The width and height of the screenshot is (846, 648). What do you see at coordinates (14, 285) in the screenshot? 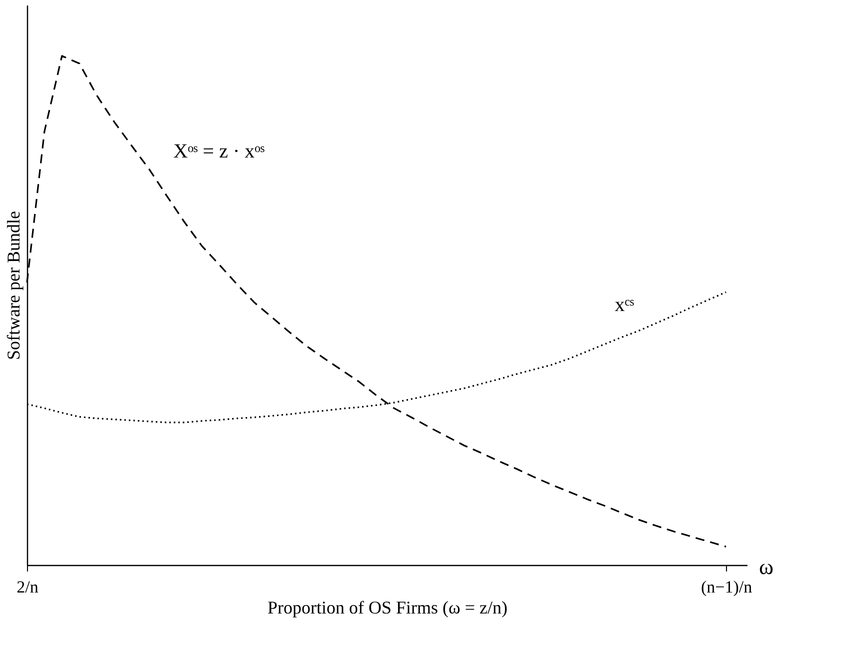
I see `y-axis-title: Software per Bundle` at bounding box center [14, 285].